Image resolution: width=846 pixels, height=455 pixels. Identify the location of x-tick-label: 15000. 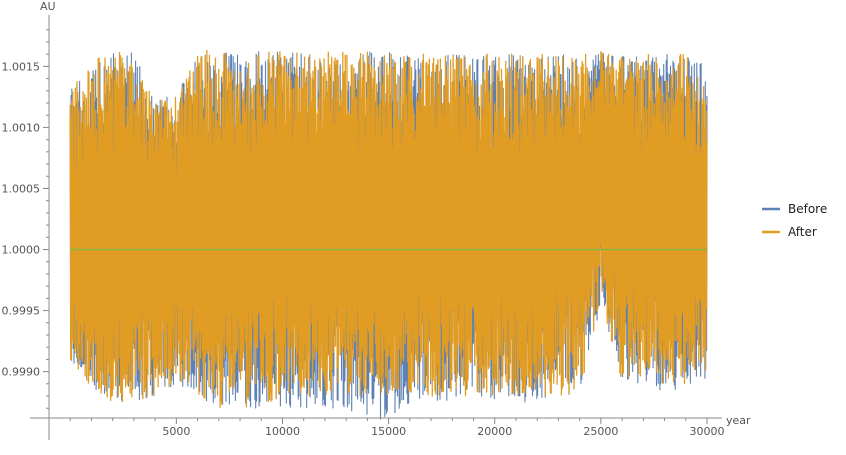
(388, 431).